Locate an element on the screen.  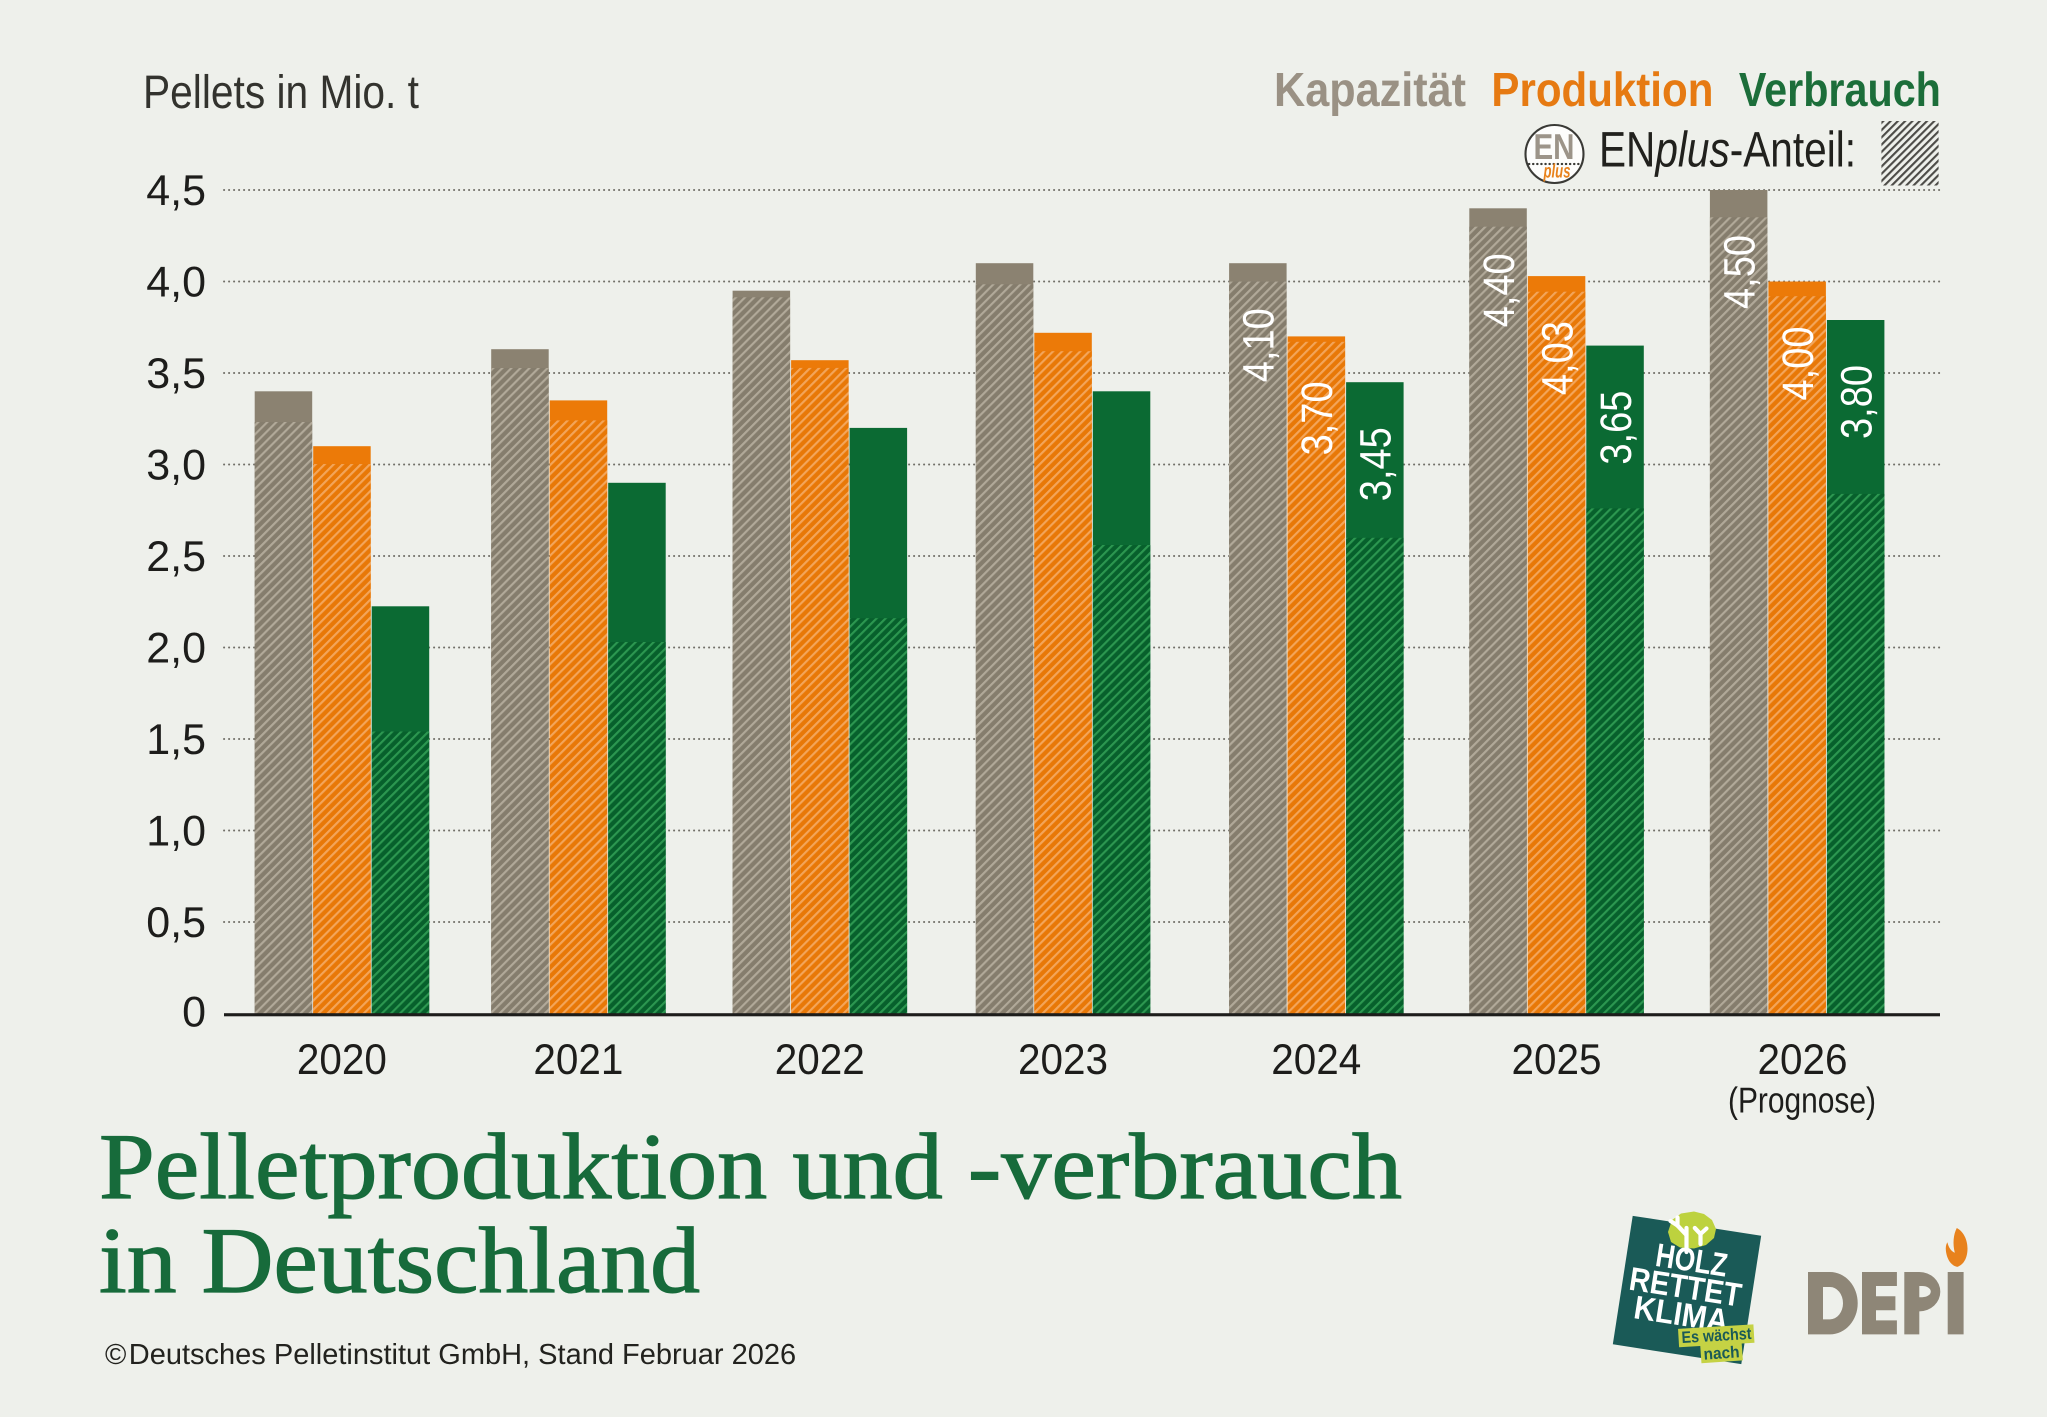
svg-text: 3,5 is located at coordinates (176, 374).